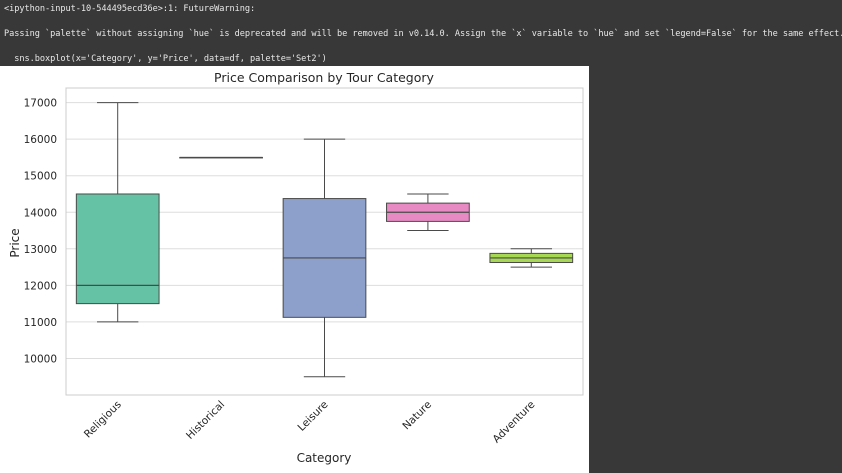 The height and width of the screenshot is (473, 842). What do you see at coordinates (40, 104) in the screenshot?
I see `y-tick-label: 17000` at bounding box center [40, 104].